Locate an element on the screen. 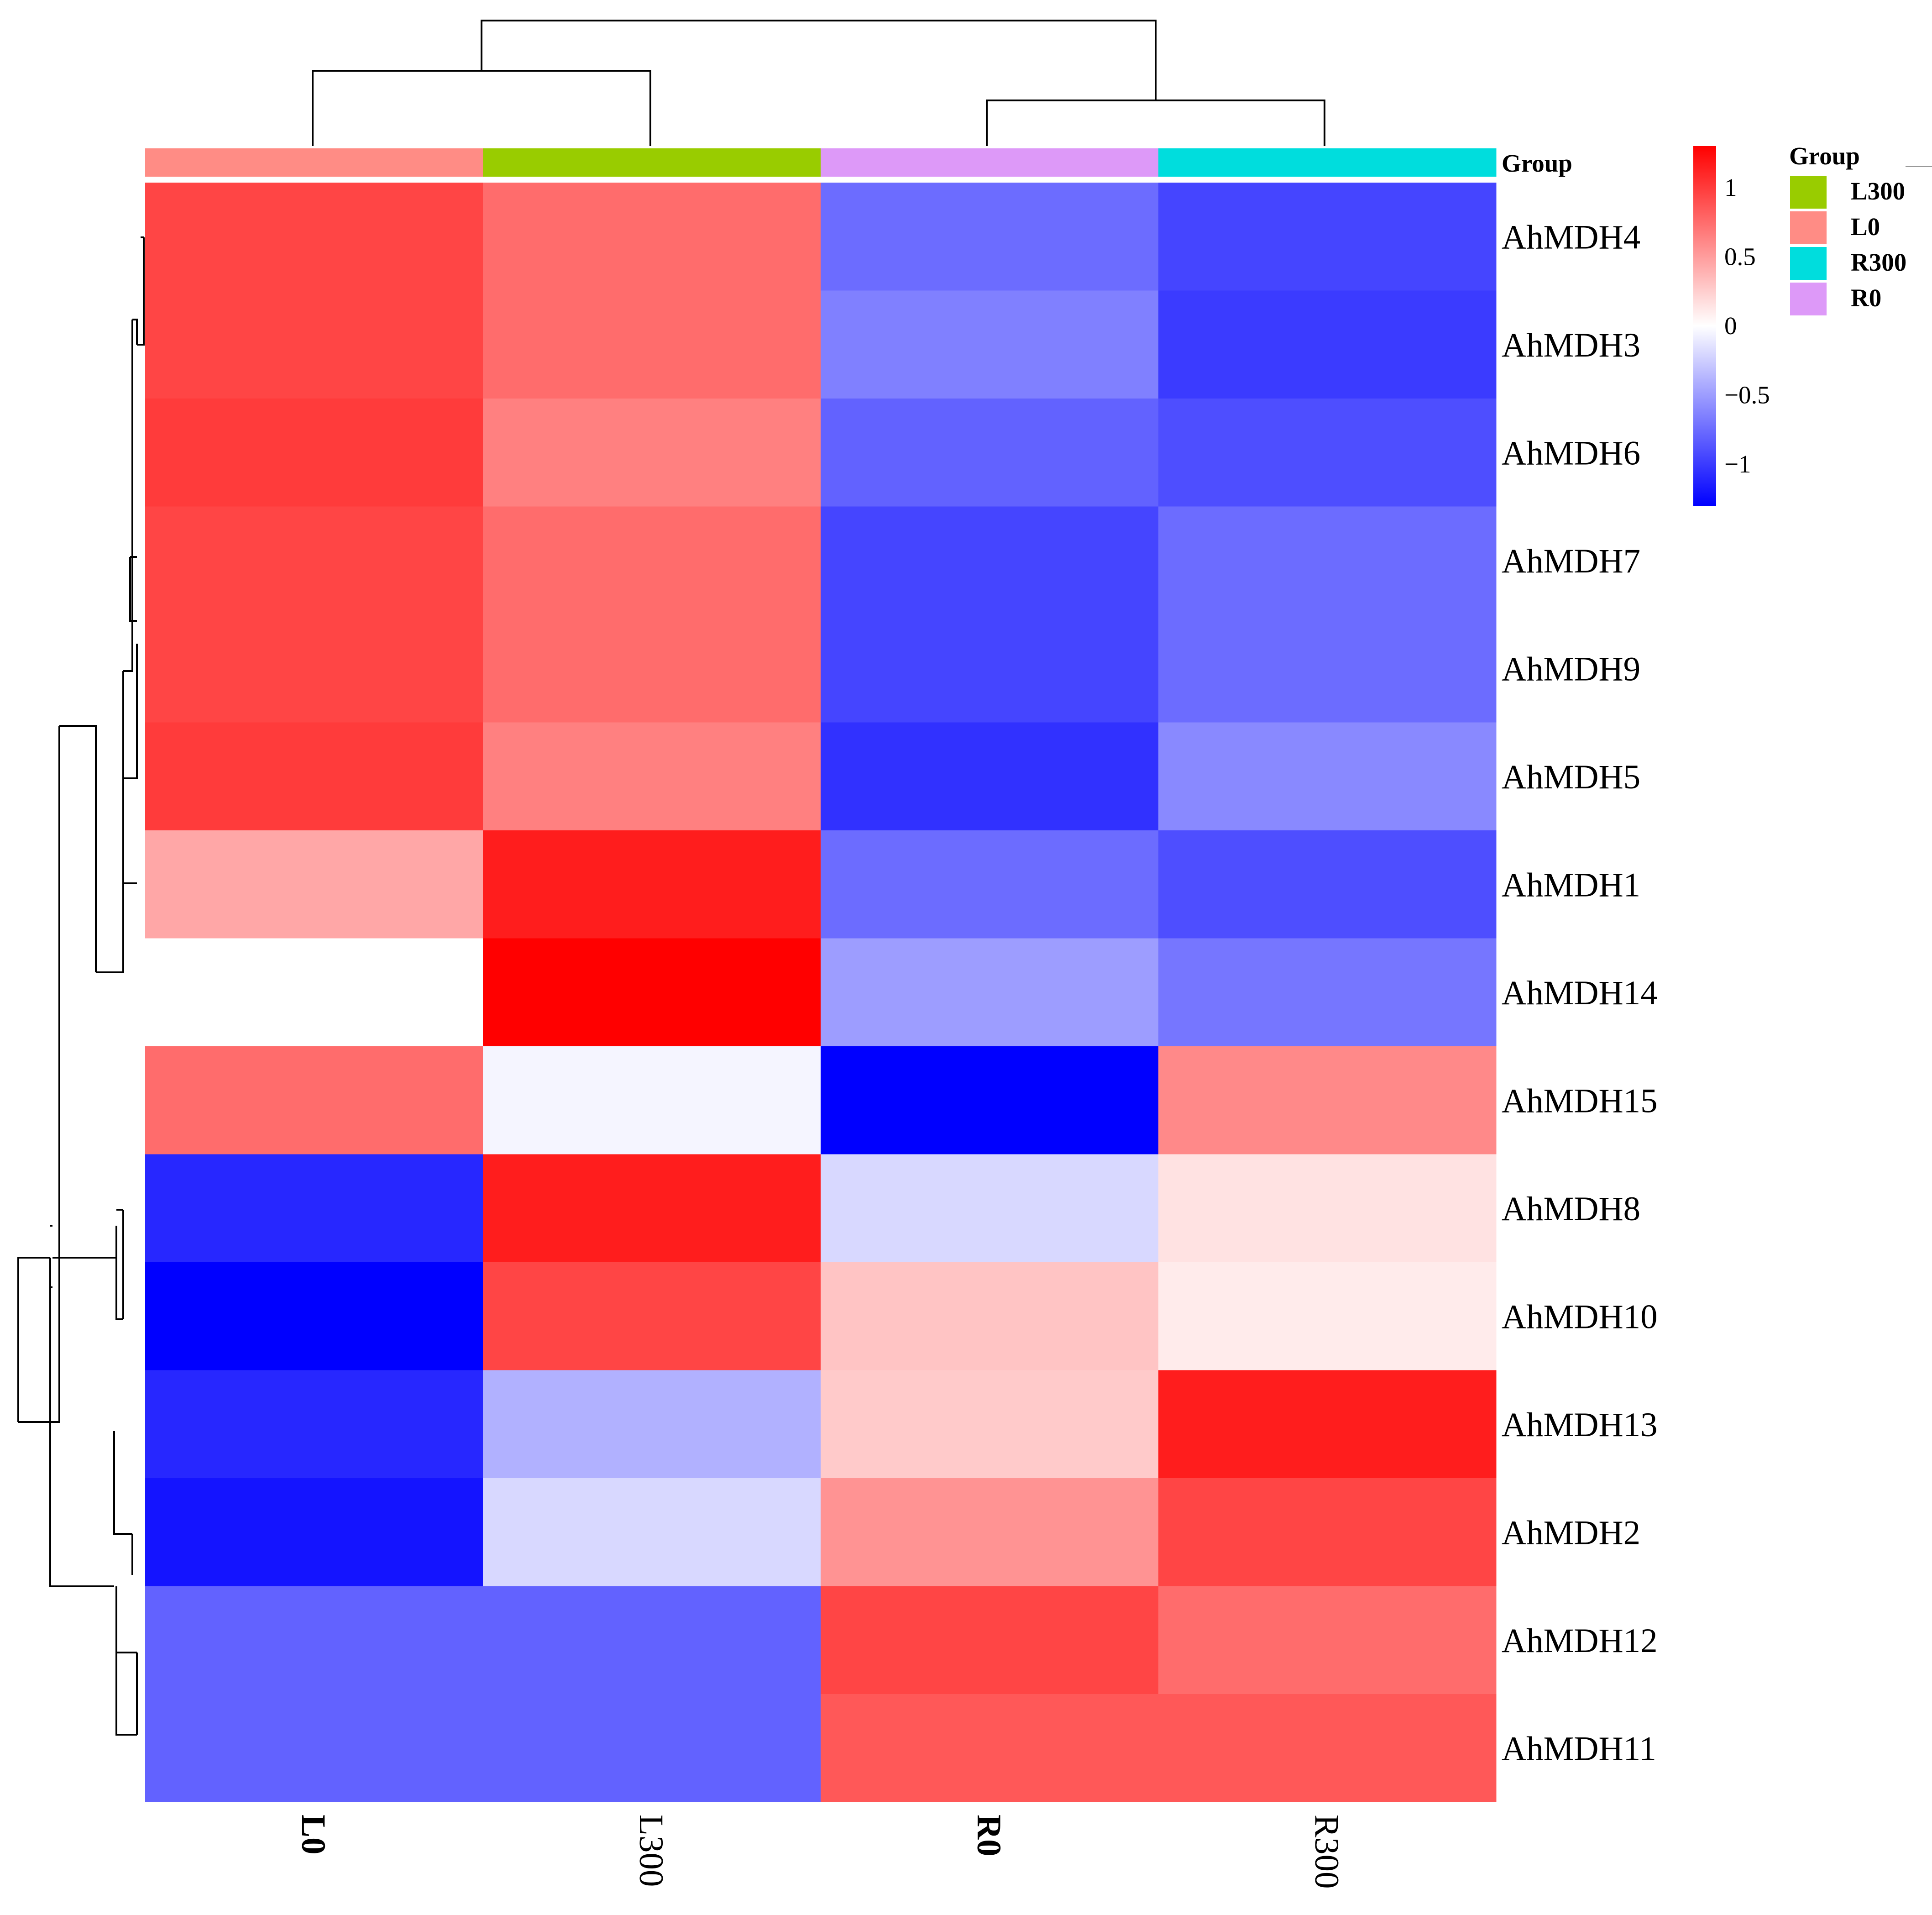 The width and height of the screenshot is (1932, 1915). column-label: R0 is located at coordinates (989, 1836).